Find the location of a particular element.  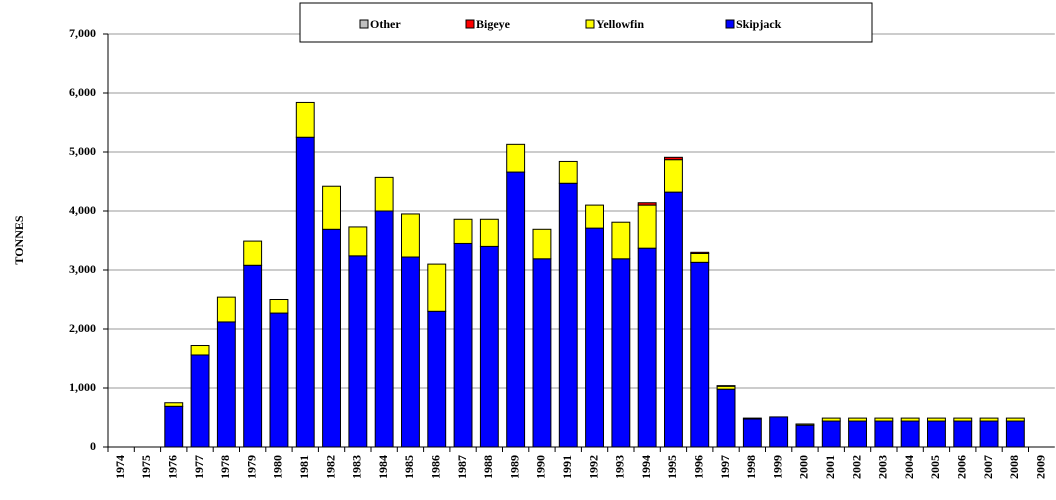

x-tick-label: 1998 is located at coordinates (751, 467).